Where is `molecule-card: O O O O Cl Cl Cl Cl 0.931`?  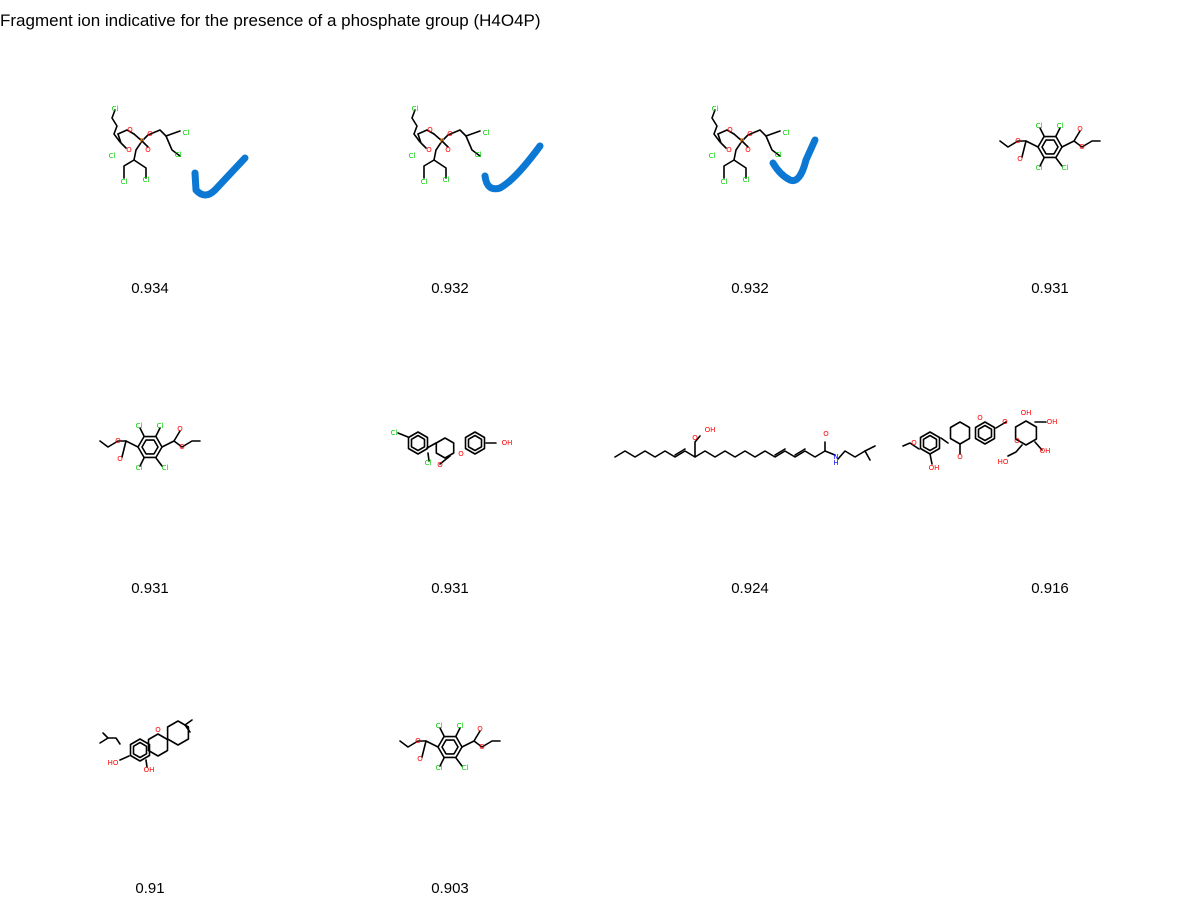 molecule-card: O O O O Cl Cl Cl Cl 0.931 is located at coordinates (1050, 160).